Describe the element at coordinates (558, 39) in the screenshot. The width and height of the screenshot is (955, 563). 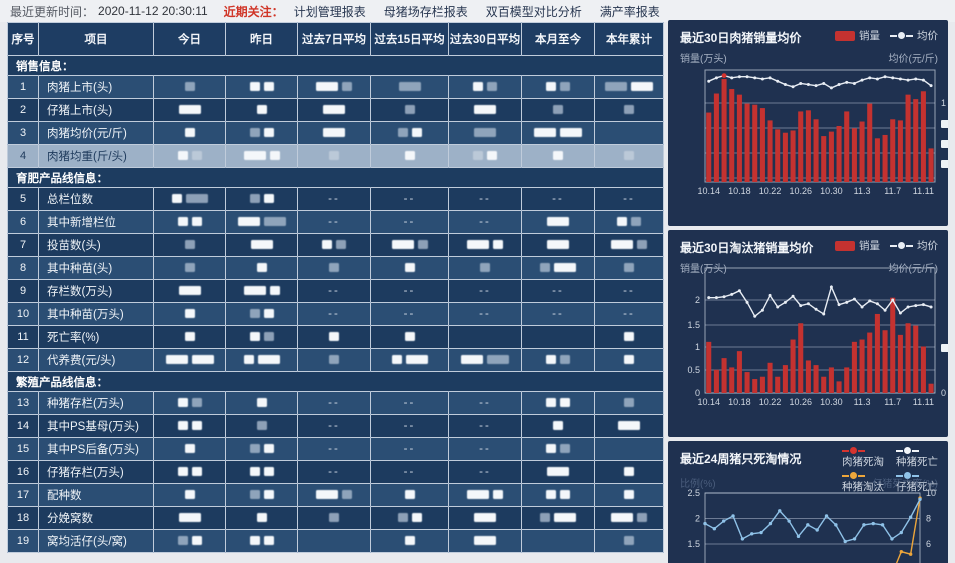
I see `column-header-7: 本月至今` at that location.